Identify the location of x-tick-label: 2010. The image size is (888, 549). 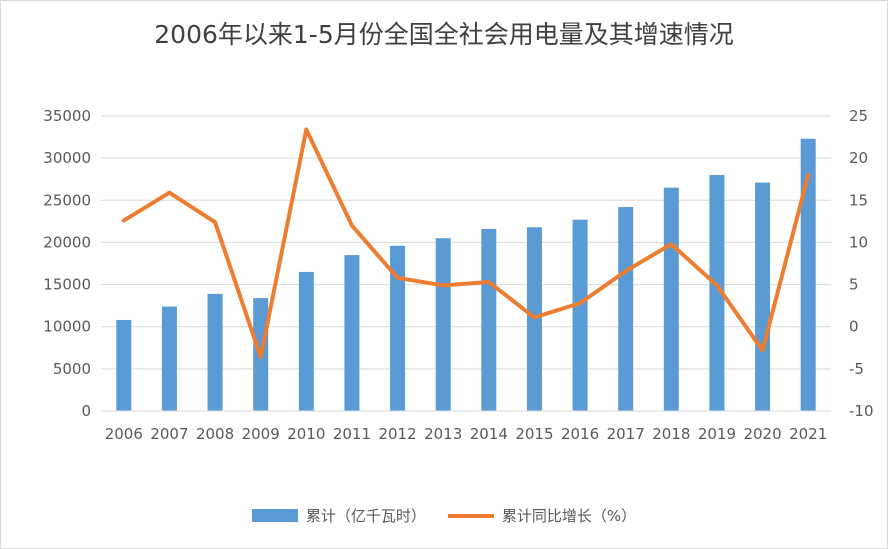
(306, 434).